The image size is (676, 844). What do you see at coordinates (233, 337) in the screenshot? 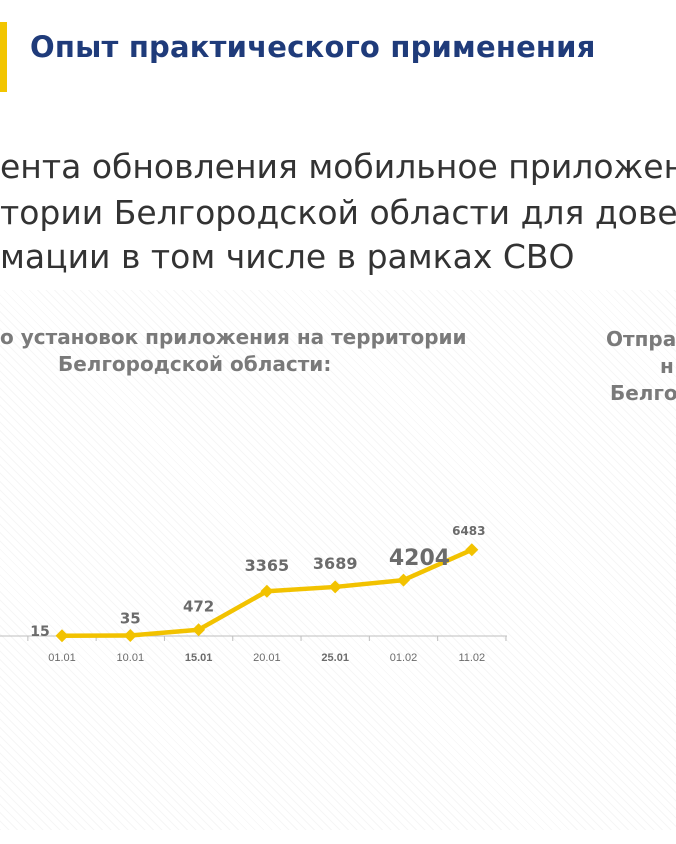
I see `chart-title-line-1: о установок приложения на территории` at bounding box center [233, 337].